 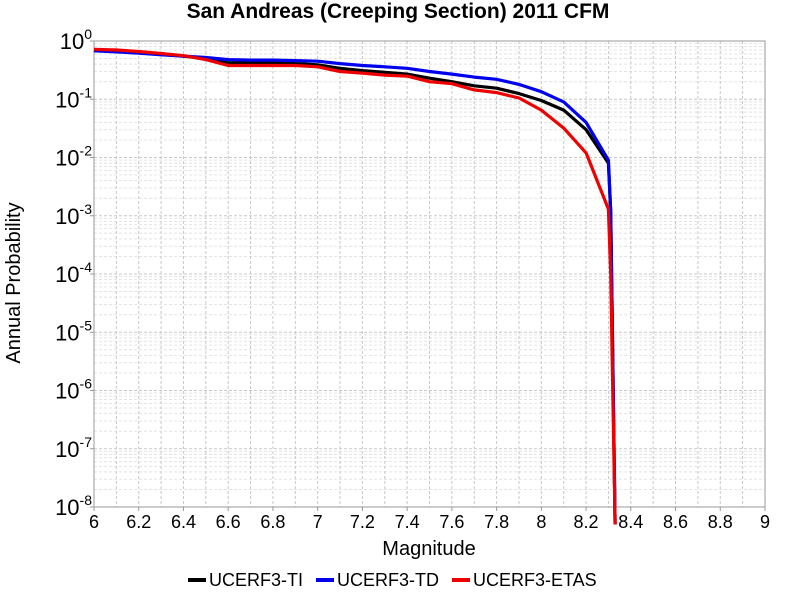 What do you see at coordinates (73, 215) in the screenshot?
I see `y-tick-label: 10⁻³` at bounding box center [73, 215].